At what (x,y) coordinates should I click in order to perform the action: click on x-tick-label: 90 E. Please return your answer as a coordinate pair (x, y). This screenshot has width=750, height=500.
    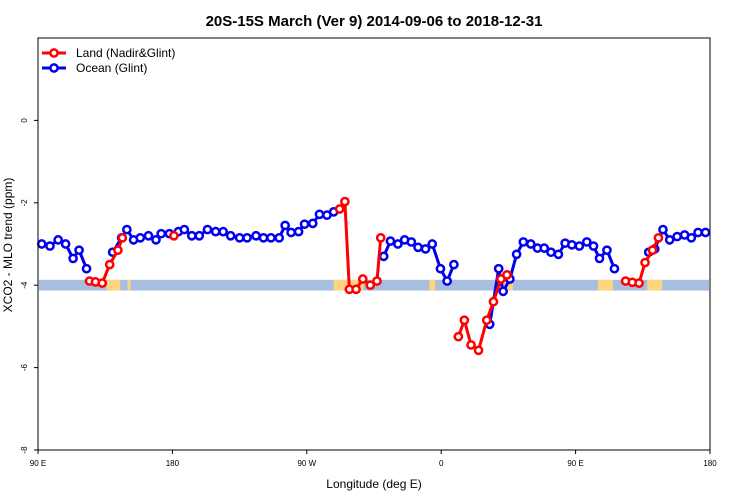
    Looking at the image, I should click on (575, 463).